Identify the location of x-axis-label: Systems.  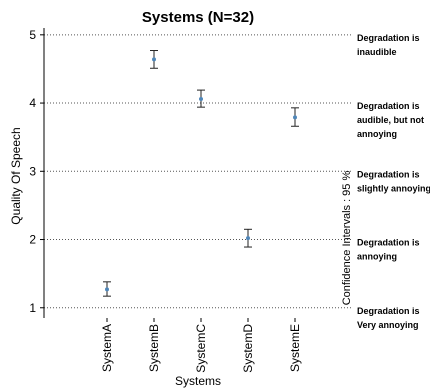
(198, 381).